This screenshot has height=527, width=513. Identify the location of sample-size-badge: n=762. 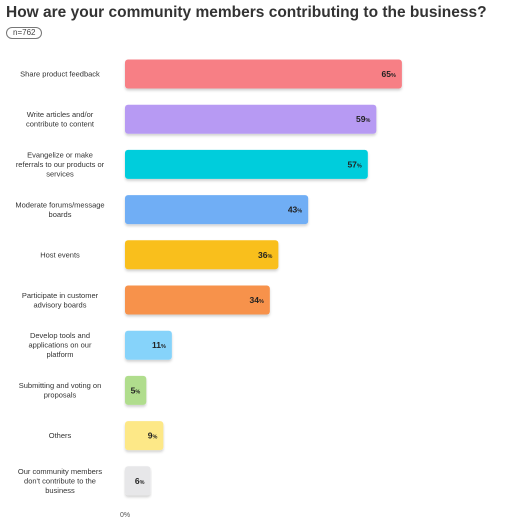
(24, 33).